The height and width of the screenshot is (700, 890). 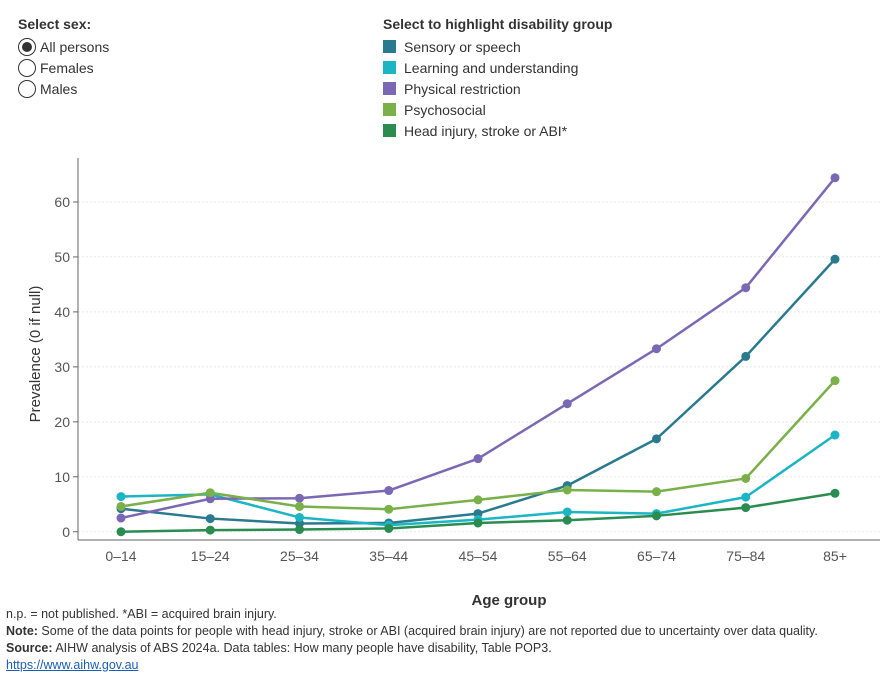 I want to click on sex-selector: Select sex: All persons Females Males, so click(x=63, y=57).